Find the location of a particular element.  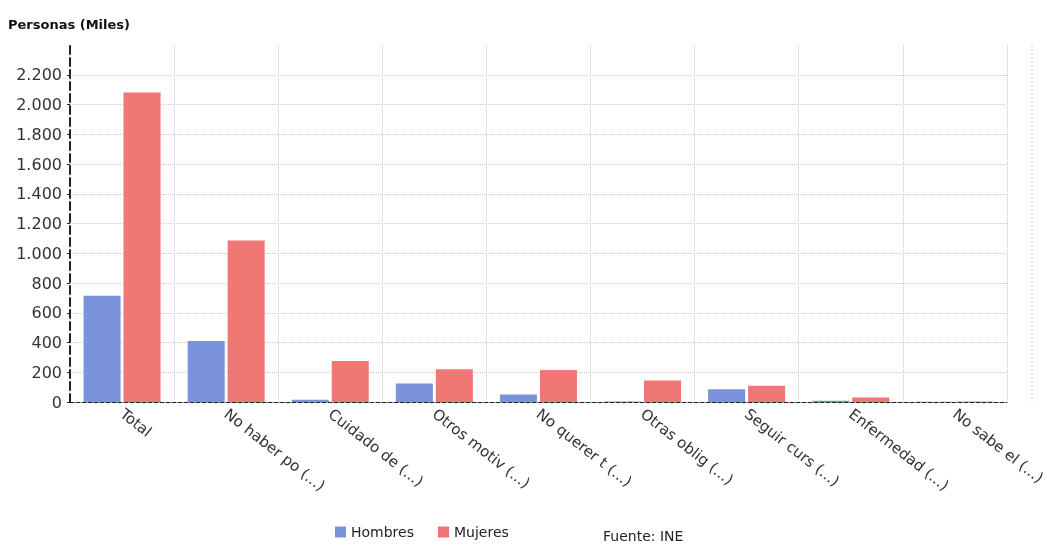

y-tick-label: 2.000 is located at coordinates (39, 104).